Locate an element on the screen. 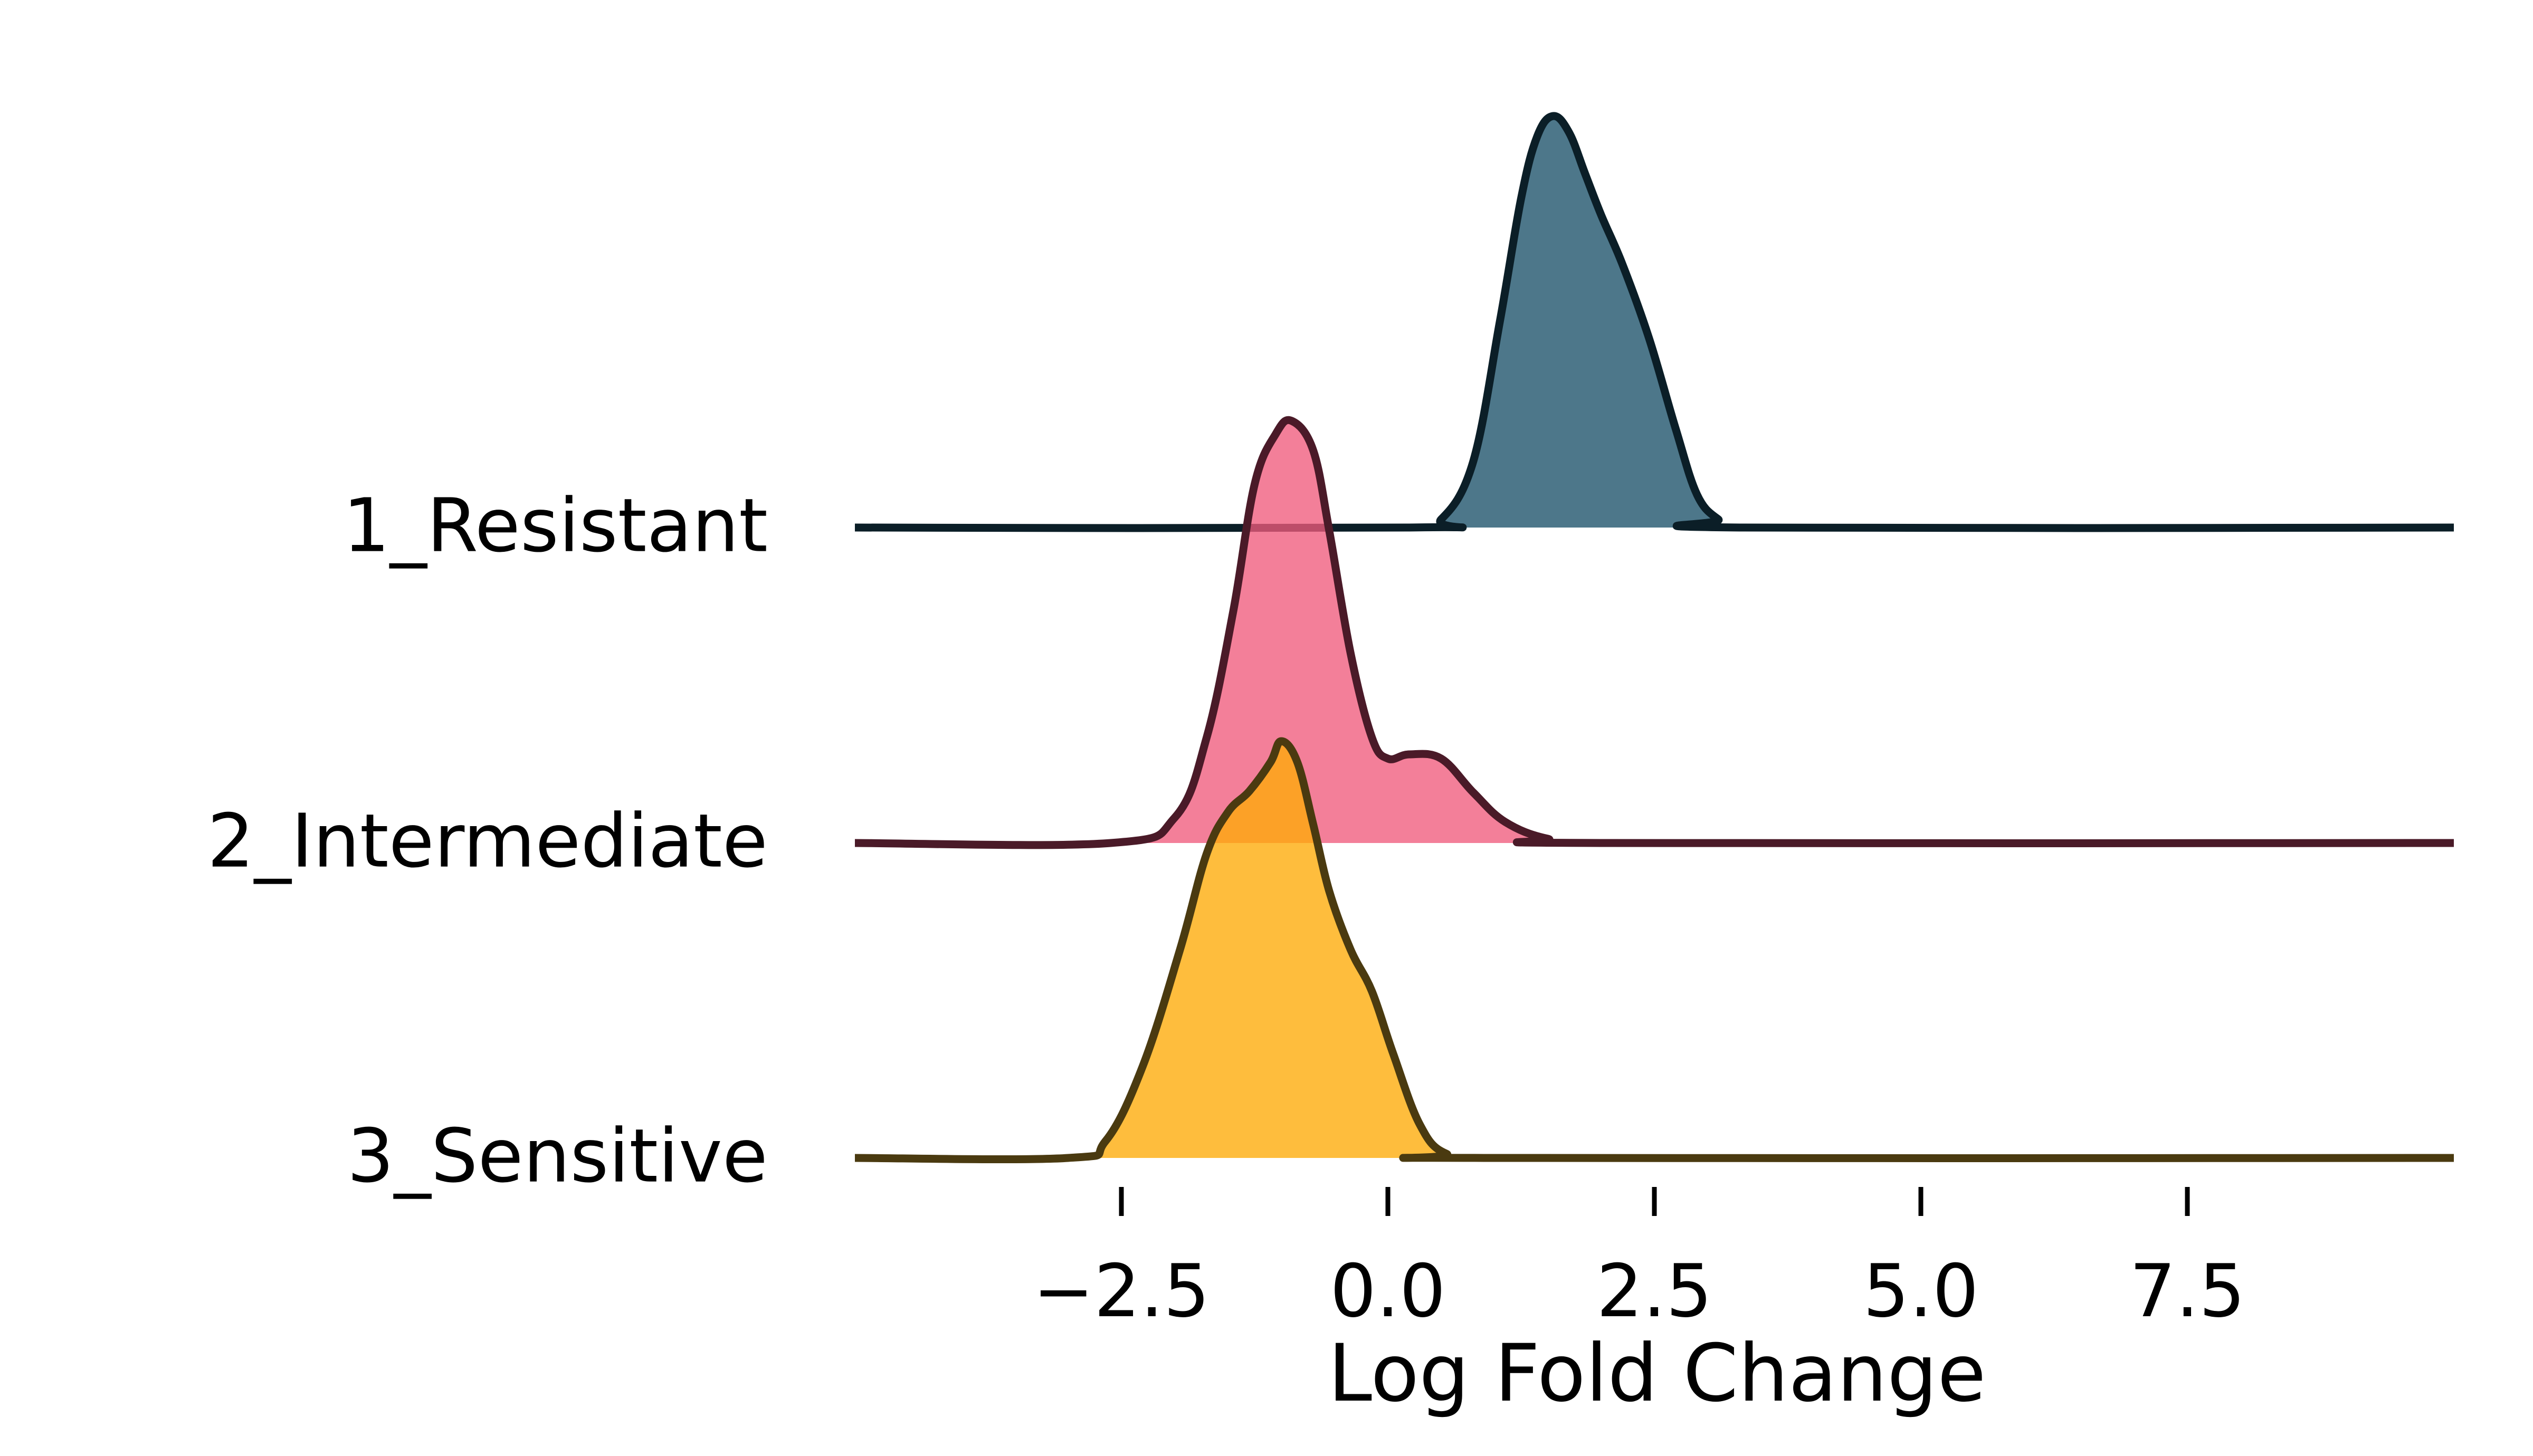  x-tick-label: 2.5 is located at coordinates (1654, 1291).